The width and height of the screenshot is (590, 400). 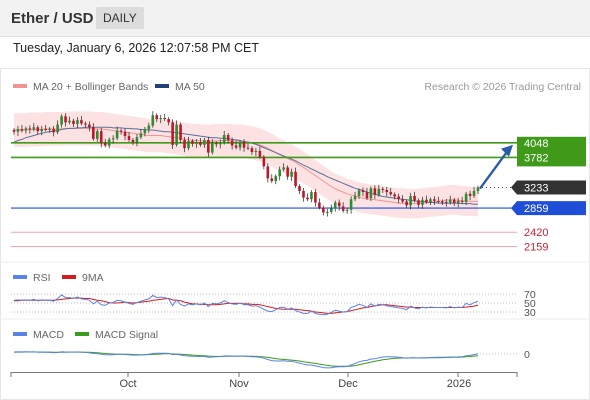 I want to click on rsi-line, so click(x=246, y=305).